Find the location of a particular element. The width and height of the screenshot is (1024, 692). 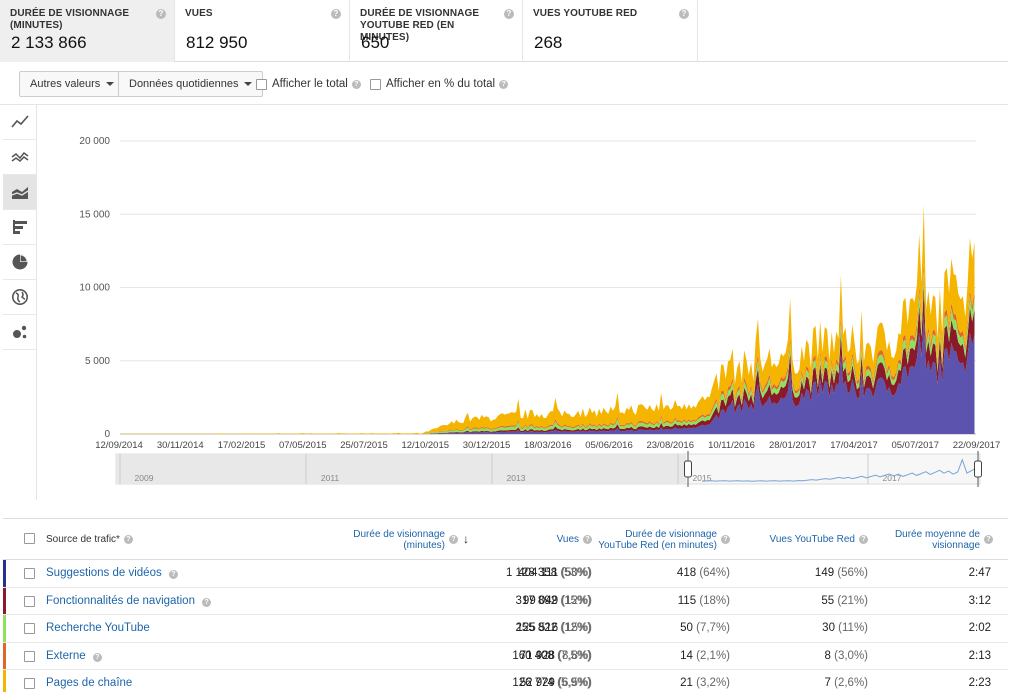

source-name: Pages de chaîne is located at coordinates (89, 683).